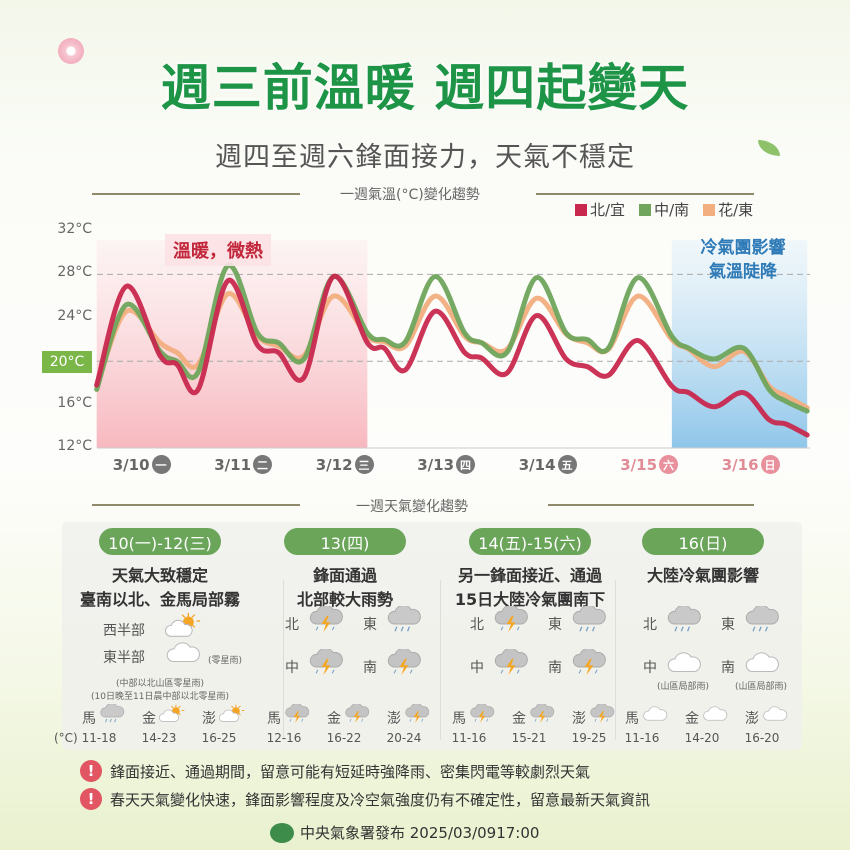 Image resolution: width=850 pixels, height=850 pixels. I want to click on legend-item: 花/東, so click(728, 209).